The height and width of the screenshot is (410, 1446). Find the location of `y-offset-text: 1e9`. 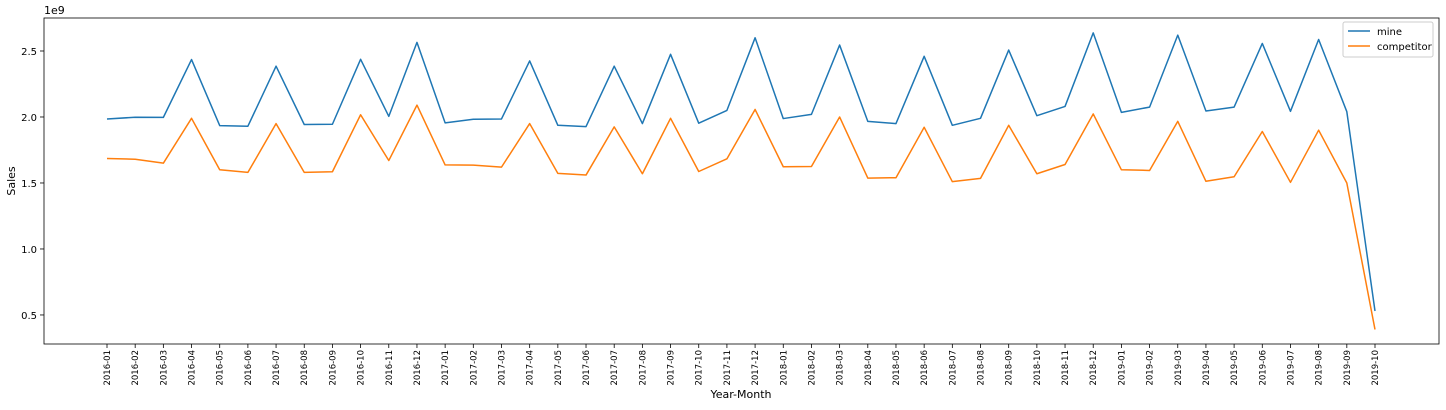

y-offset-text: 1e9 is located at coordinates (54, 10).